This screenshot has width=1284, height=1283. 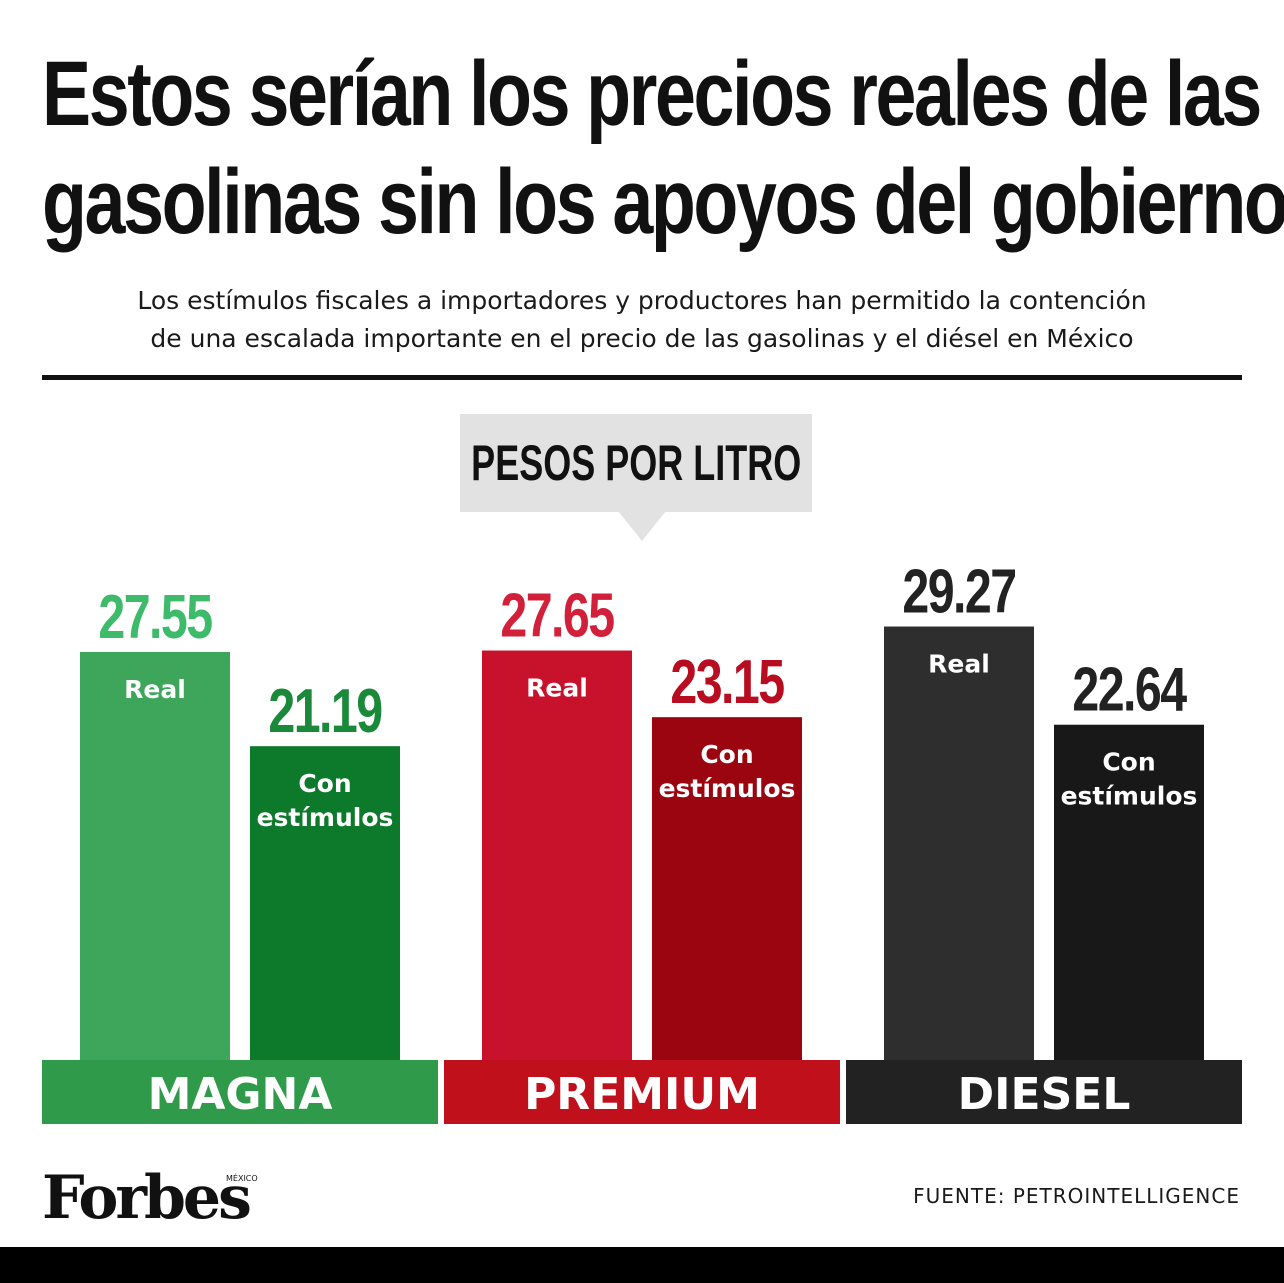 I want to click on category-label-magna: MAGNA, so click(x=240, y=1094).